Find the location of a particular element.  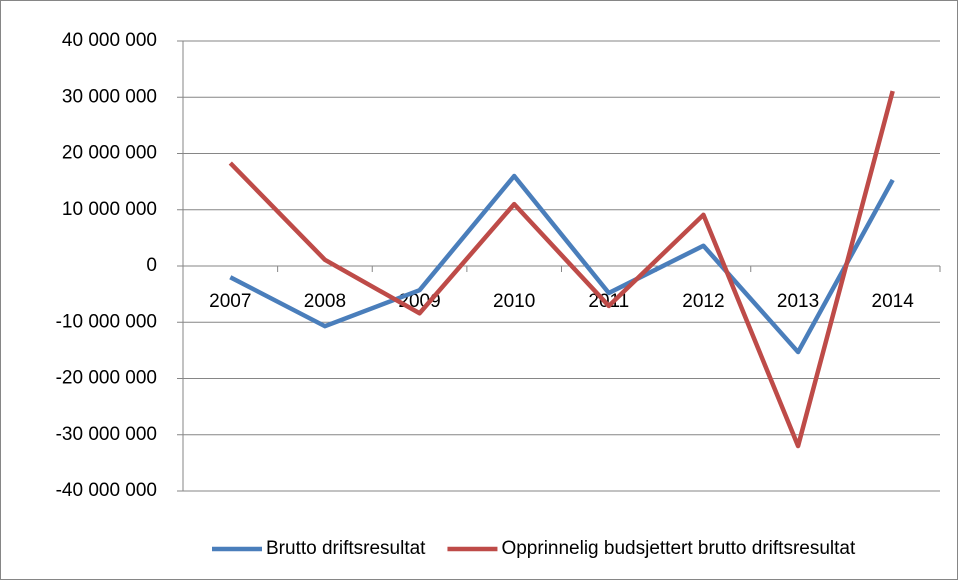

x-tick-label: 2008 is located at coordinates (325, 301).